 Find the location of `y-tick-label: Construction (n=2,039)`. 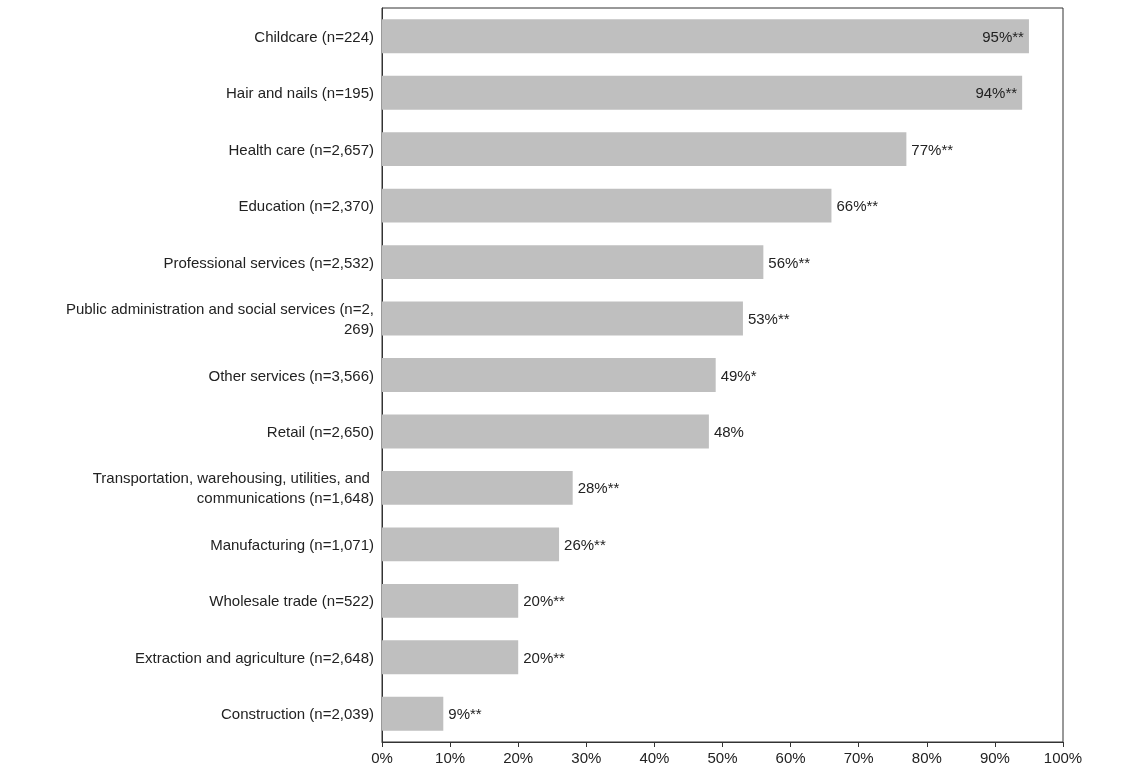

y-tick-label: Construction (n=2,039) is located at coordinates (297, 714).